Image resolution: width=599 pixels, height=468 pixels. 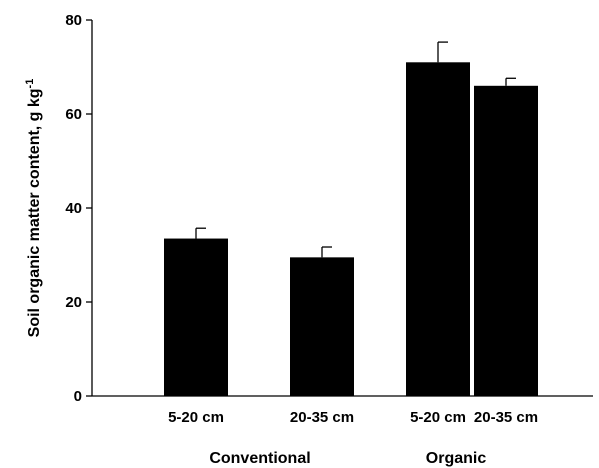 I want to click on y-axis-label-text: Soil organic matter content, g kg, so click(x=34, y=212).